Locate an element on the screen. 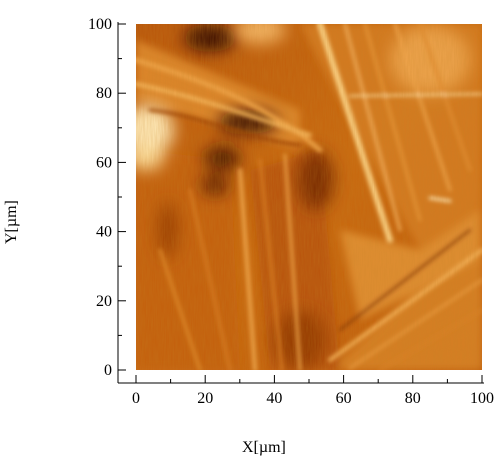  x-tick-label: 100 is located at coordinates (482, 398).